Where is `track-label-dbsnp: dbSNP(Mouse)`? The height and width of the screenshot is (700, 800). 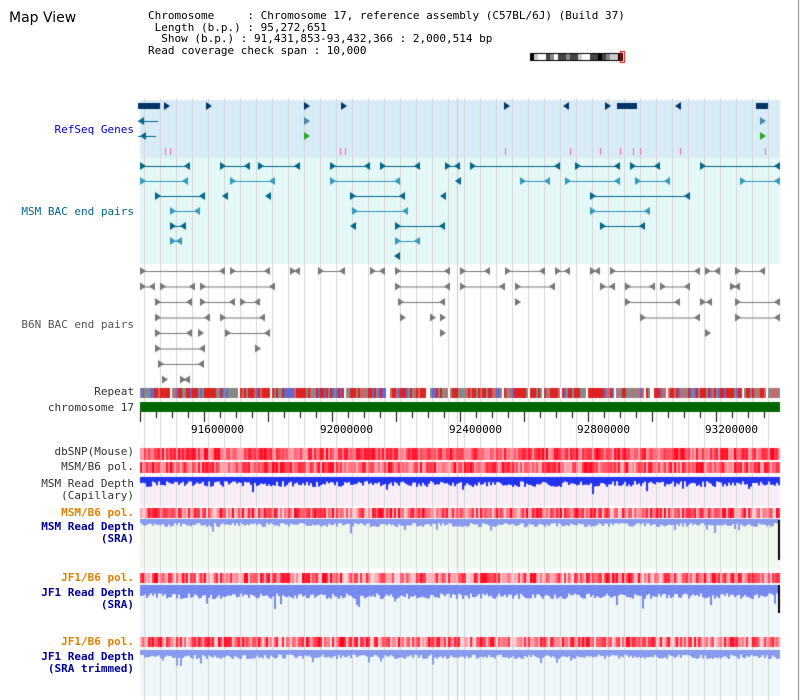
track-label-dbsnp: dbSNP(Mouse) is located at coordinates (94, 451).